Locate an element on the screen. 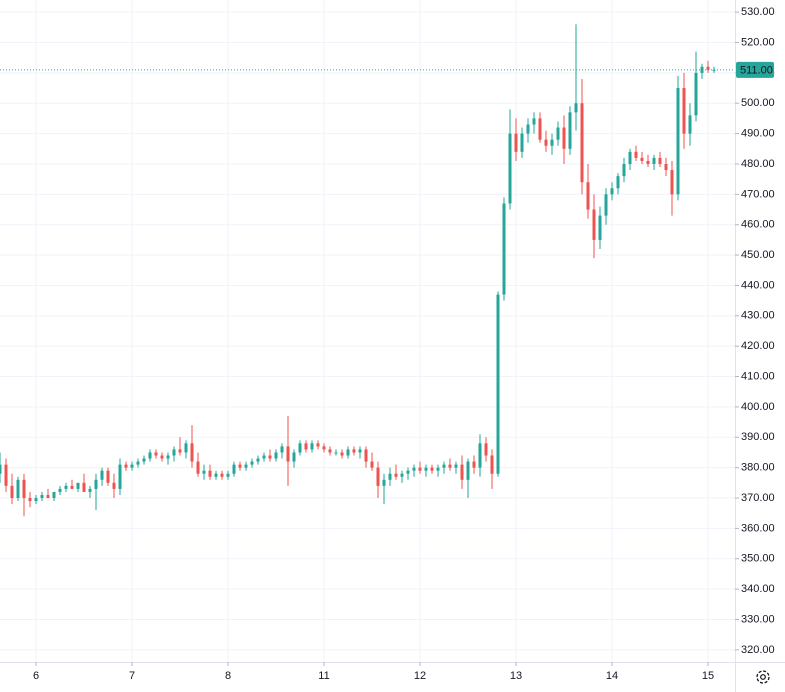 The image size is (785, 692). x-tick-label: 12 is located at coordinates (420, 676).